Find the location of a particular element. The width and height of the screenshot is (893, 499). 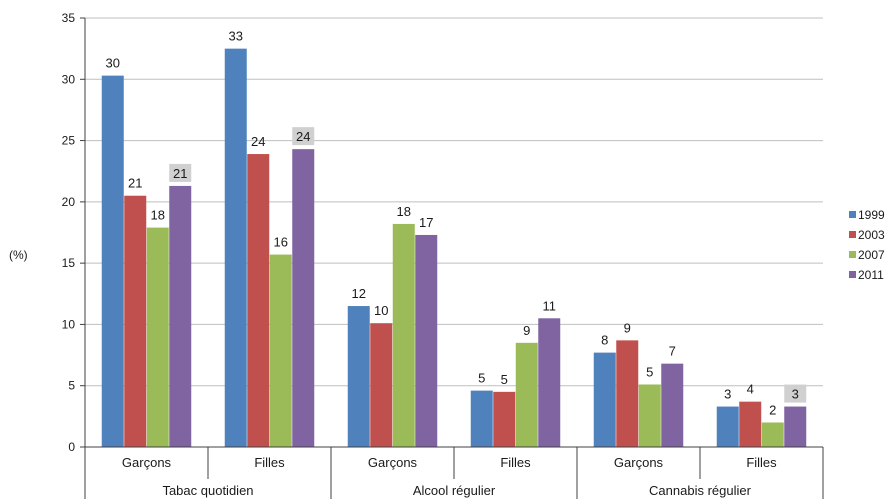

y-tick-label: 10 is located at coordinates (69, 324).